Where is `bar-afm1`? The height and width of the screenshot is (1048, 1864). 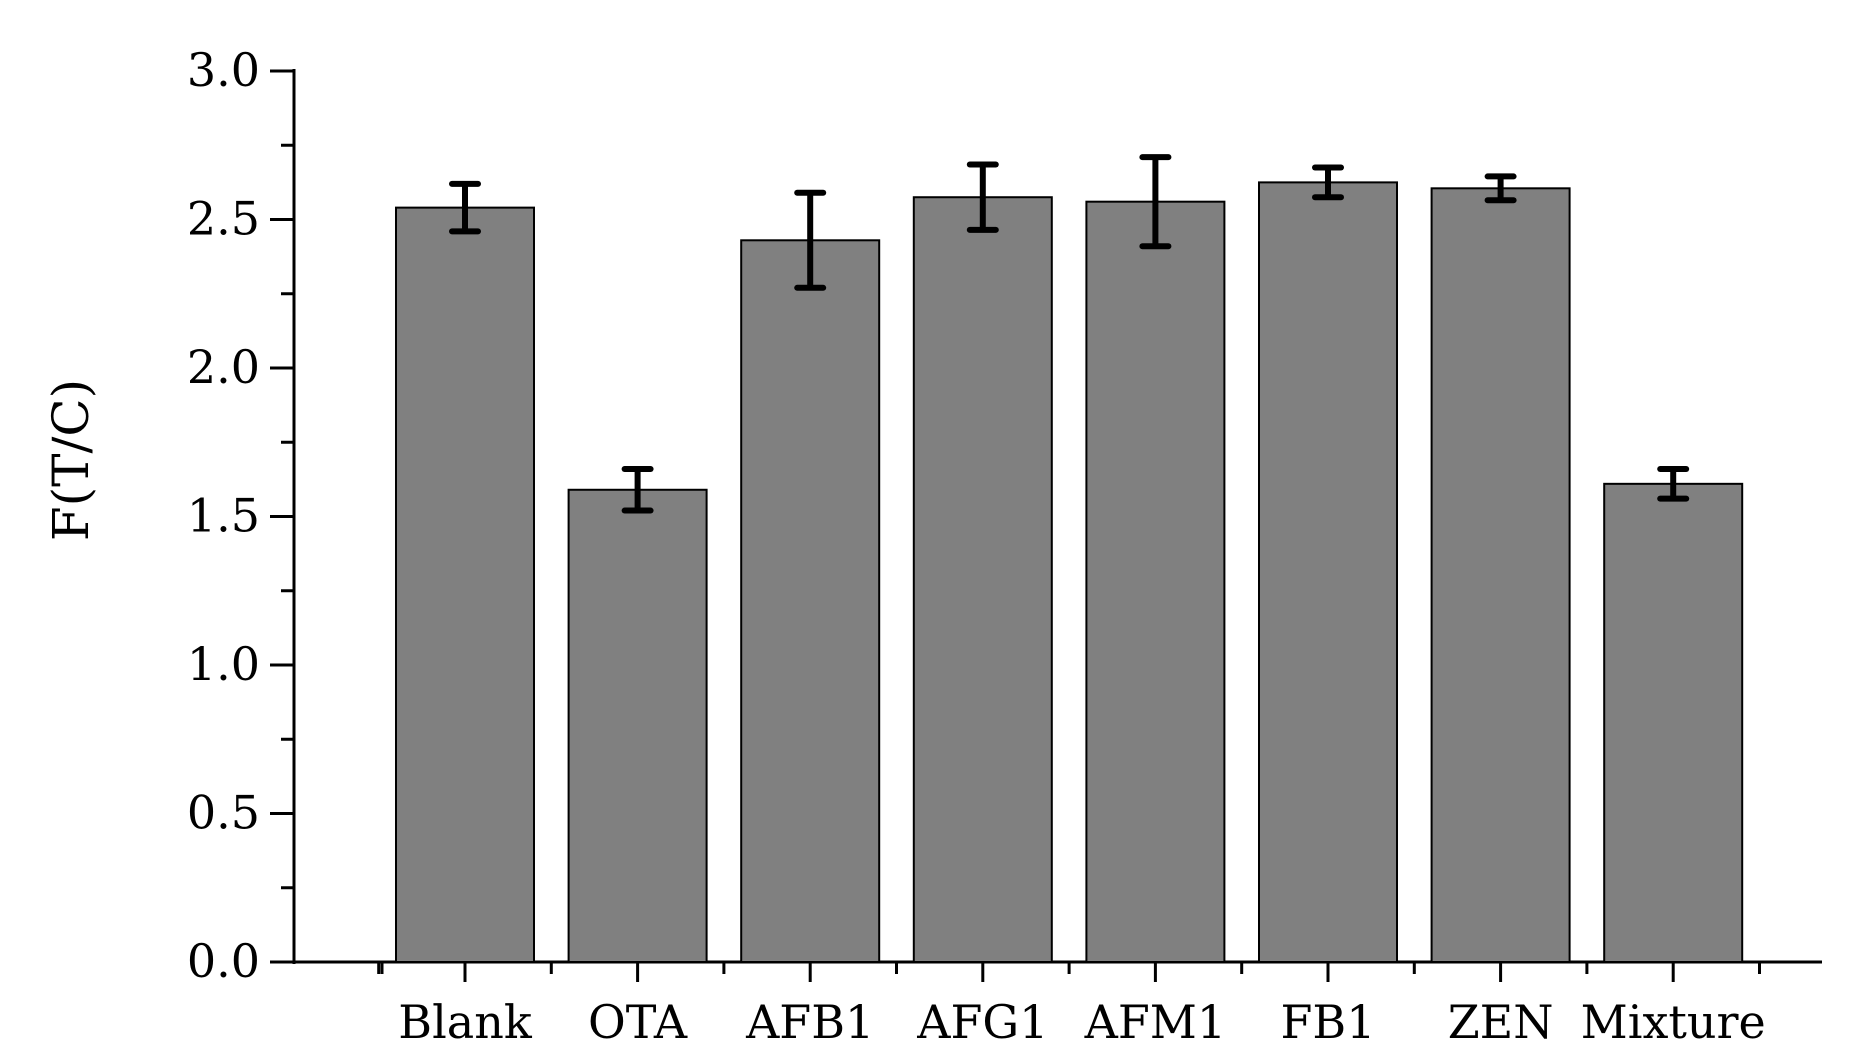
bar-afm1 is located at coordinates (1155, 581).